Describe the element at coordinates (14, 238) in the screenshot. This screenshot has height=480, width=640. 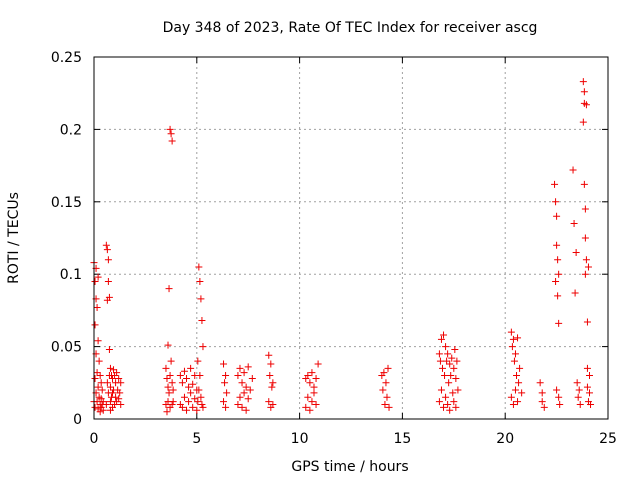
I see `y-axis-label: ROTI / TECUs` at that location.